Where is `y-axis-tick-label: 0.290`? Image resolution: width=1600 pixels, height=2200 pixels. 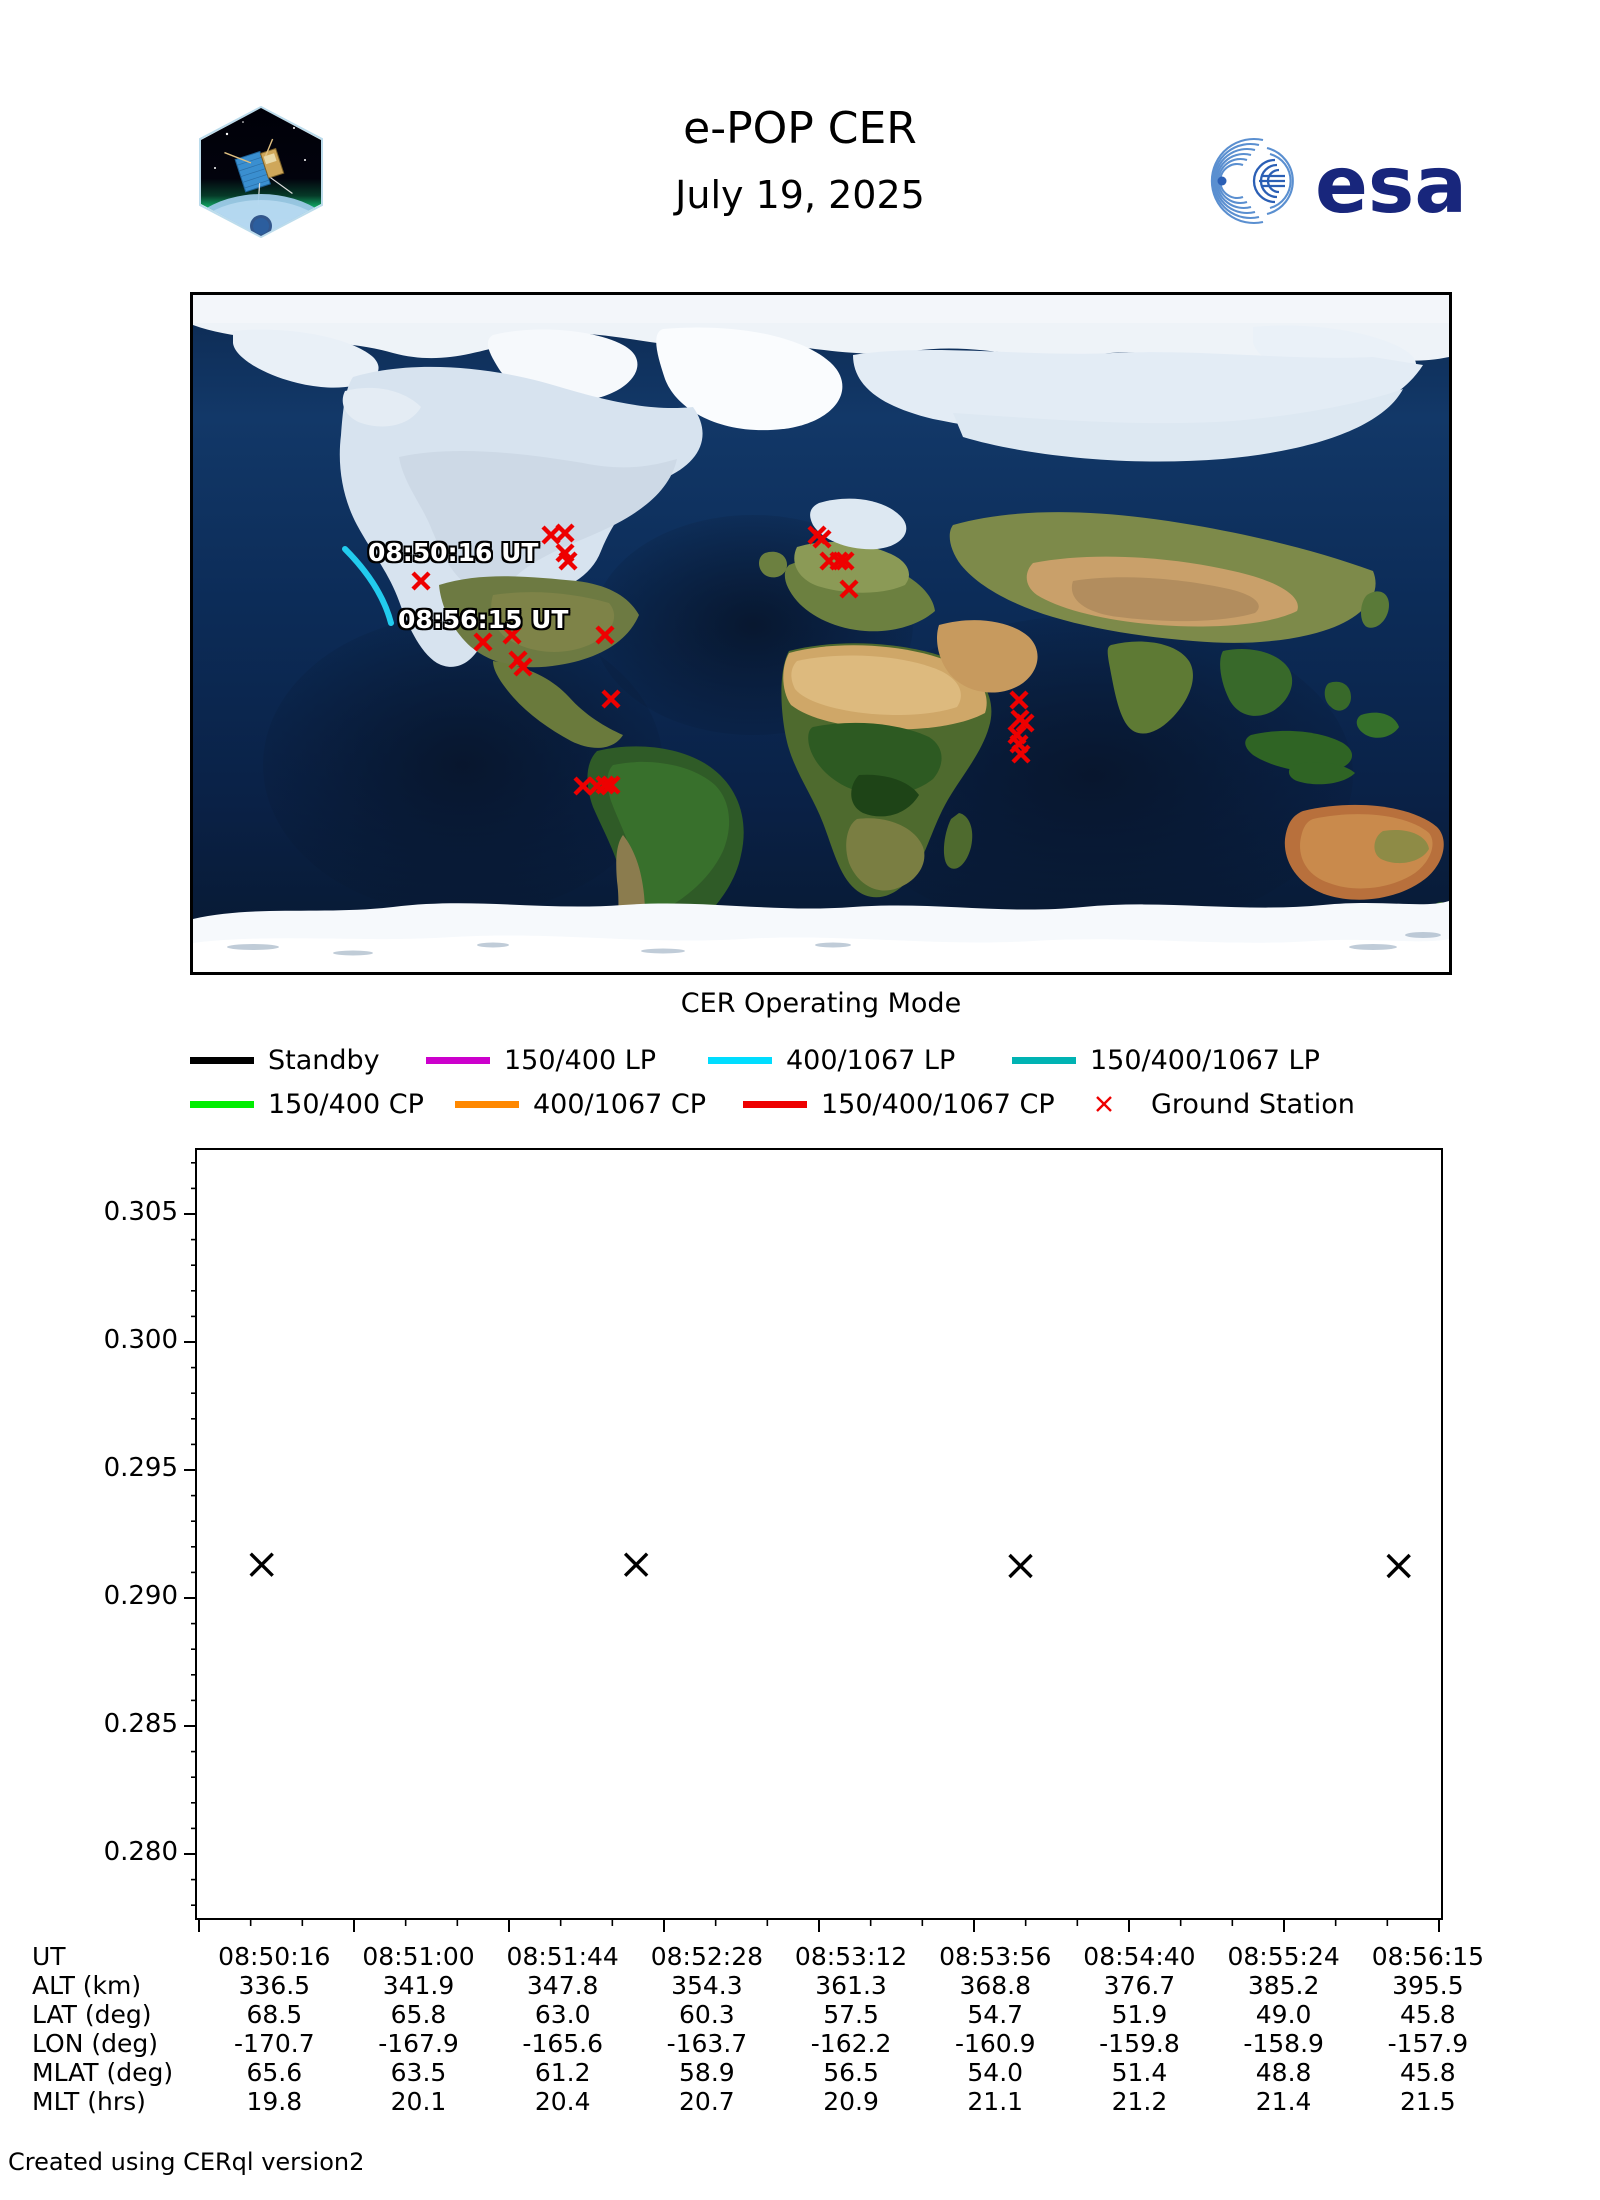
y-axis-tick-label: 0.290 is located at coordinates (140, 1596).